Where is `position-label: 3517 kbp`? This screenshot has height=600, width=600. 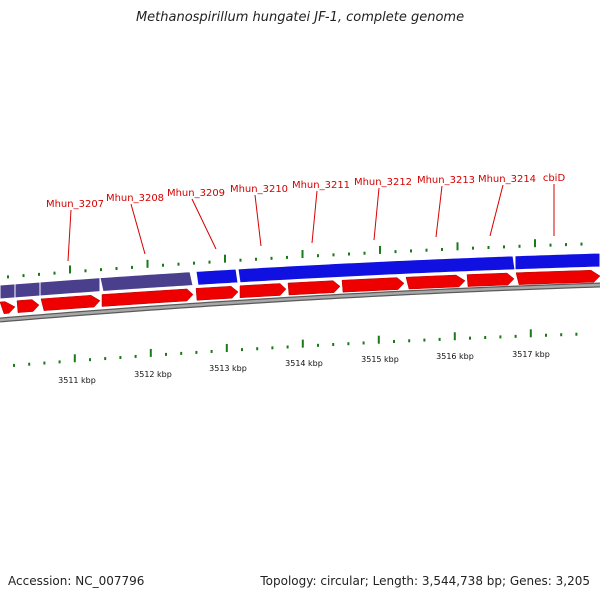 position-label: 3517 kbp is located at coordinates (531, 354).